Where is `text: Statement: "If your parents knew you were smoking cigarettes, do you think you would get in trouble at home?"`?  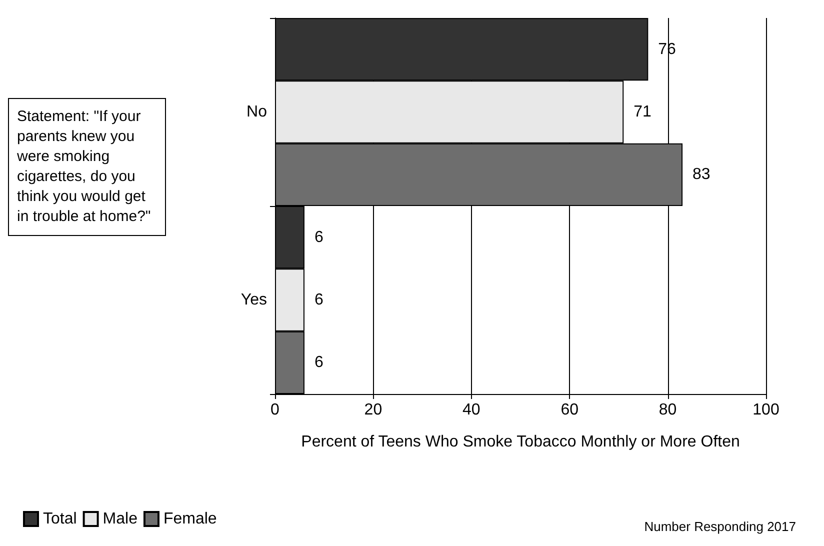
text: Statement: "If your parents knew you were smoking cigarettes, do you think you would get in trouble at home?" is located at coordinates (87, 167).